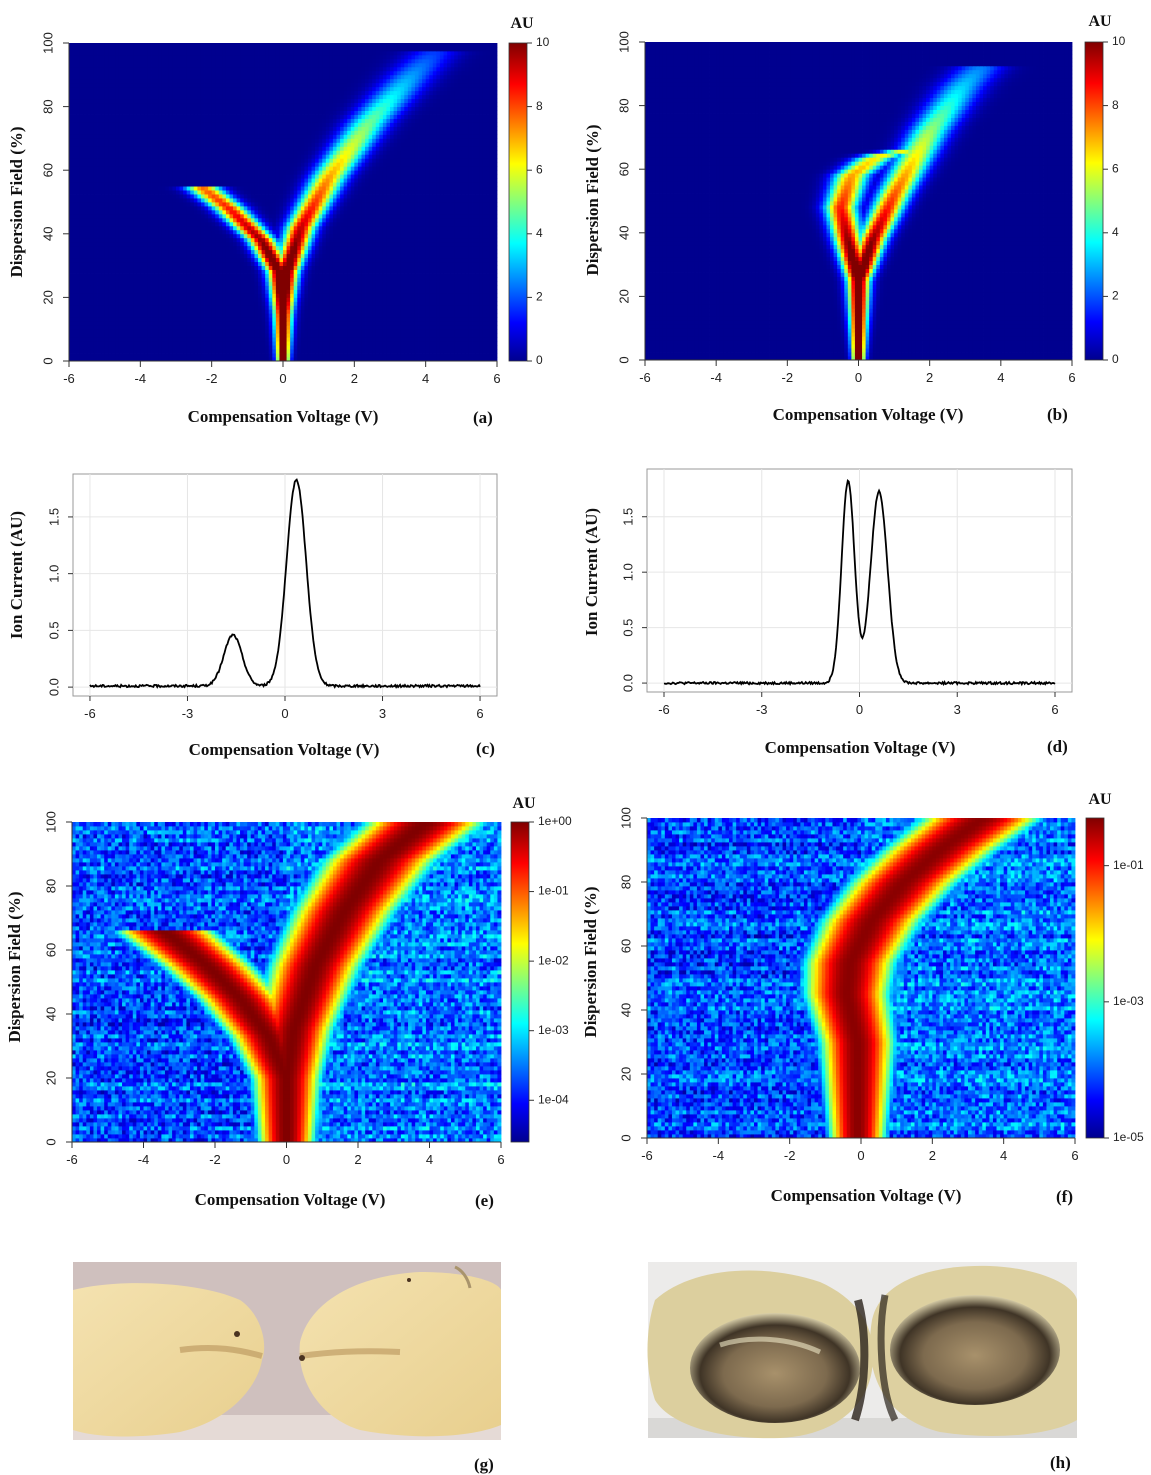 The image size is (1151, 1475). What do you see at coordinates (1095, 978) in the screenshot?
I see `colorbar-gradient` at bounding box center [1095, 978].